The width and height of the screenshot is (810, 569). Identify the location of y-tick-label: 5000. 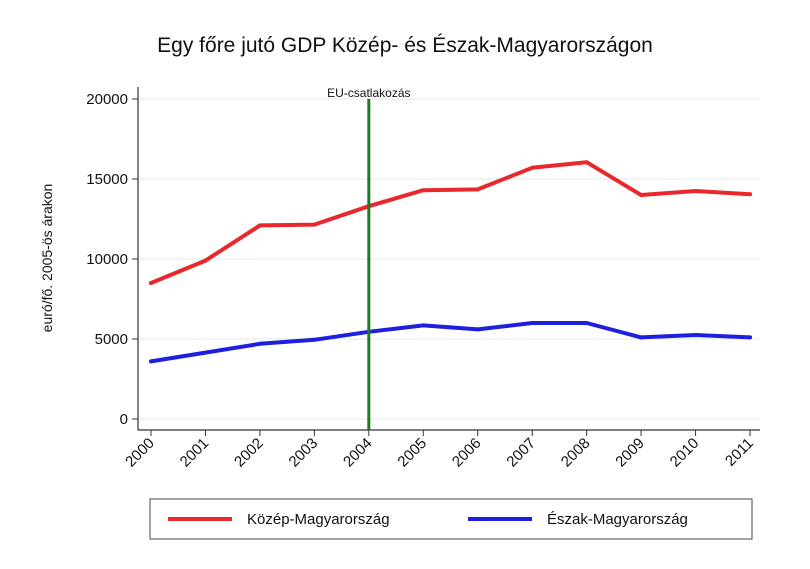
(111, 339).